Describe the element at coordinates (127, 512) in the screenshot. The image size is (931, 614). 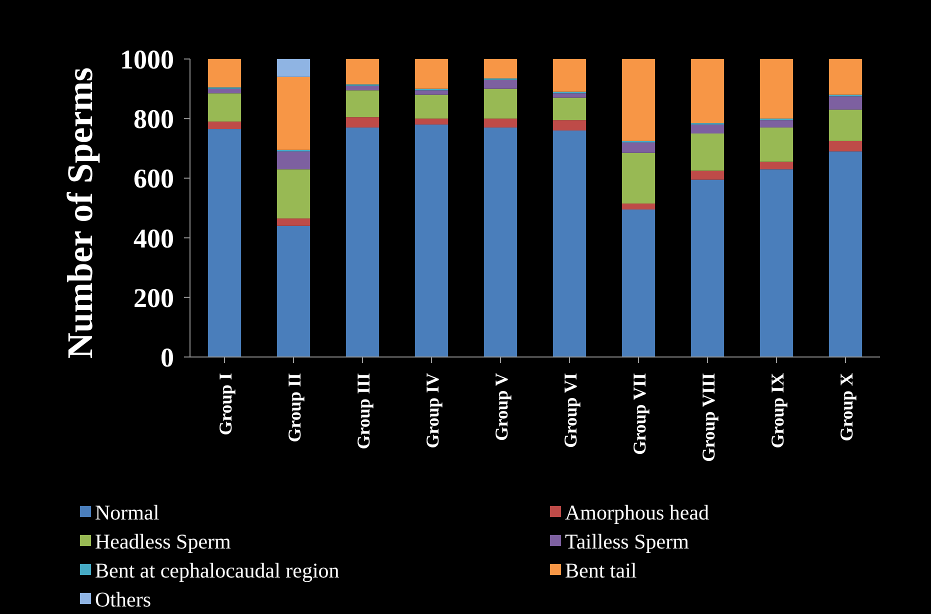
I see `legend-label: Normal` at that location.